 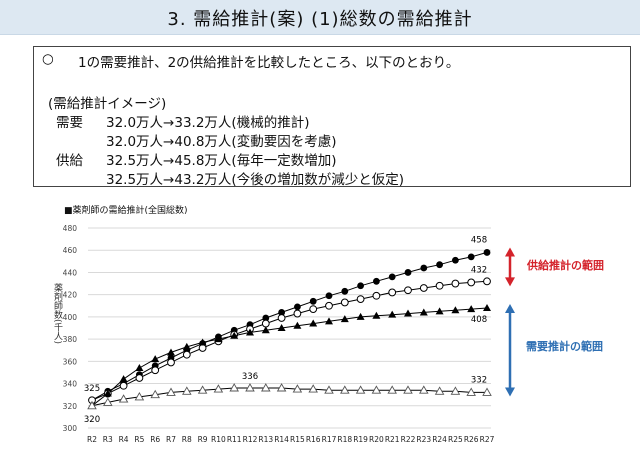 What do you see at coordinates (203, 439) in the screenshot?
I see `x-tick-label: R9` at bounding box center [203, 439].